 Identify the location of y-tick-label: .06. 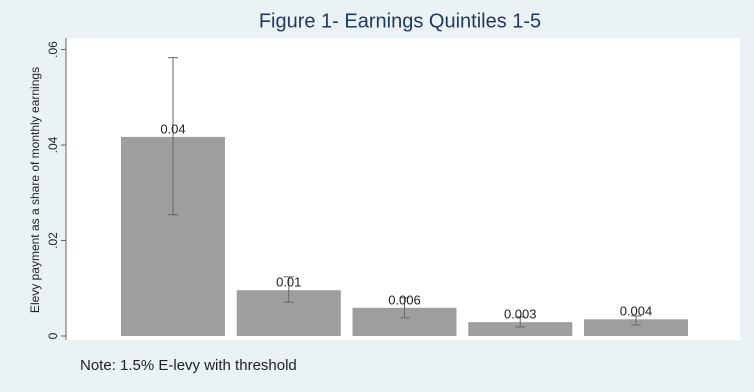
(53, 49).